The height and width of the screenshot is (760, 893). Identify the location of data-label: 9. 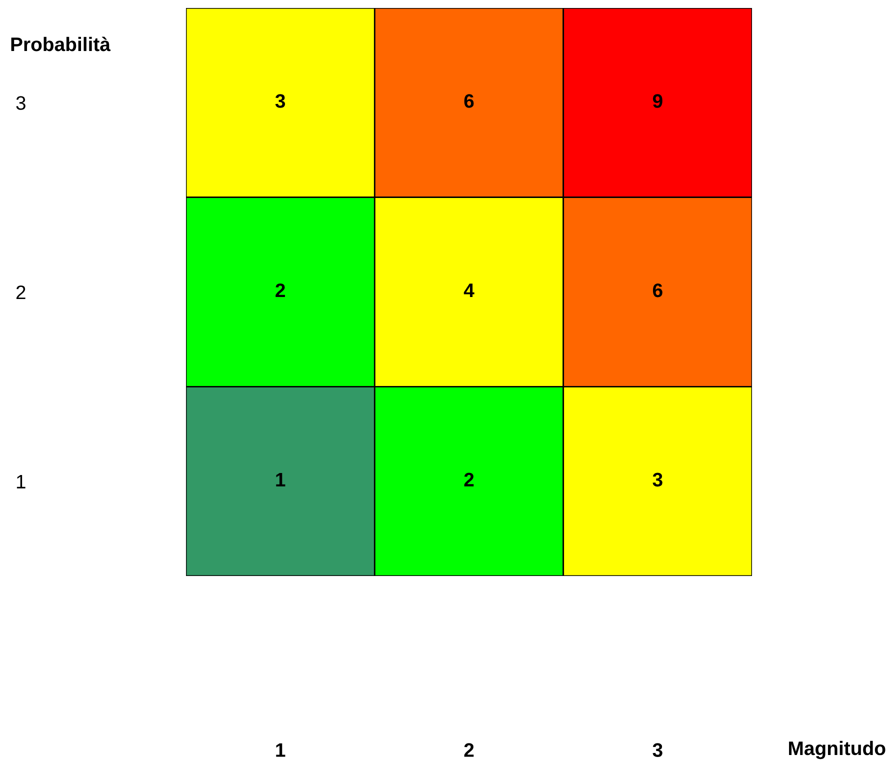
(657, 101).